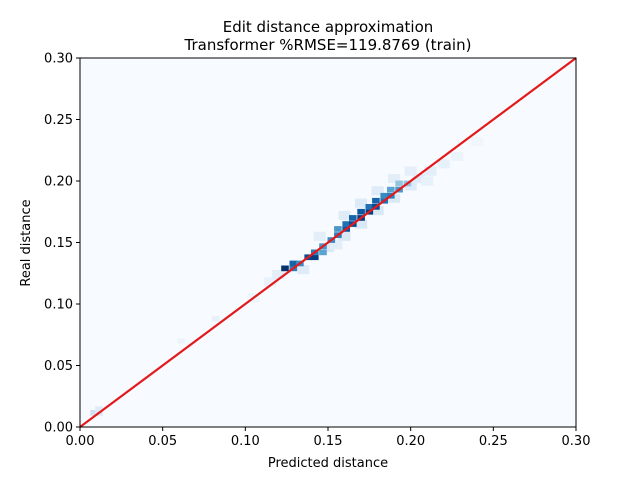 This screenshot has width=640, height=480. What do you see at coordinates (245, 441) in the screenshot?
I see `x-tick-label: 0.10` at bounding box center [245, 441].